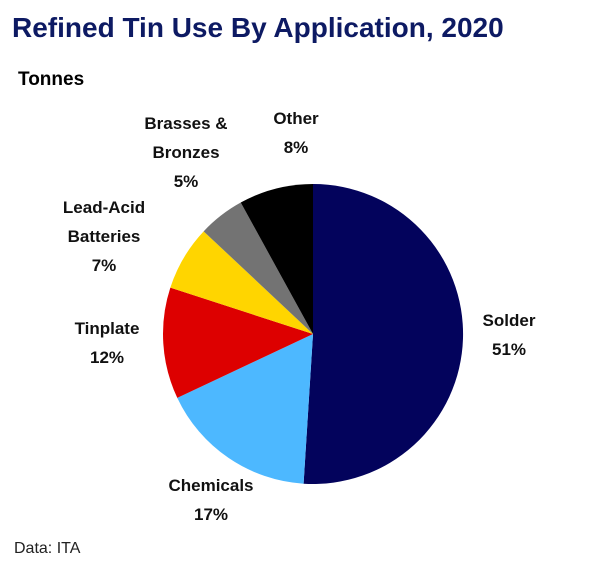 This screenshot has width=596, height=586. What do you see at coordinates (276, 259) in the screenshot?
I see `pie-slice-other` at bounding box center [276, 259].